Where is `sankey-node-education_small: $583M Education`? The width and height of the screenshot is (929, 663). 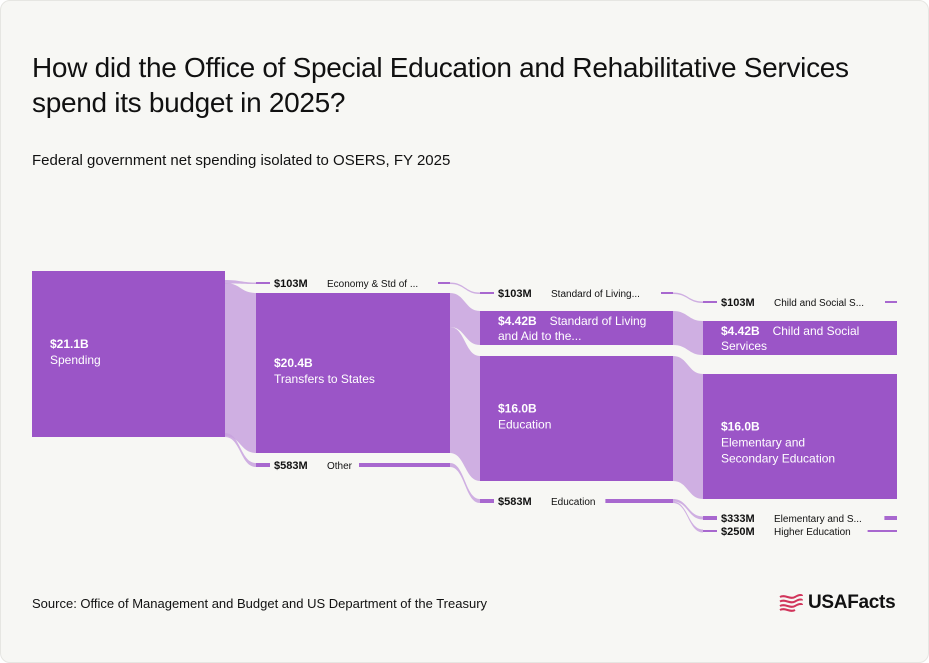 sankey-node-education_small: $583M Education is located at coordinates (576, 502).